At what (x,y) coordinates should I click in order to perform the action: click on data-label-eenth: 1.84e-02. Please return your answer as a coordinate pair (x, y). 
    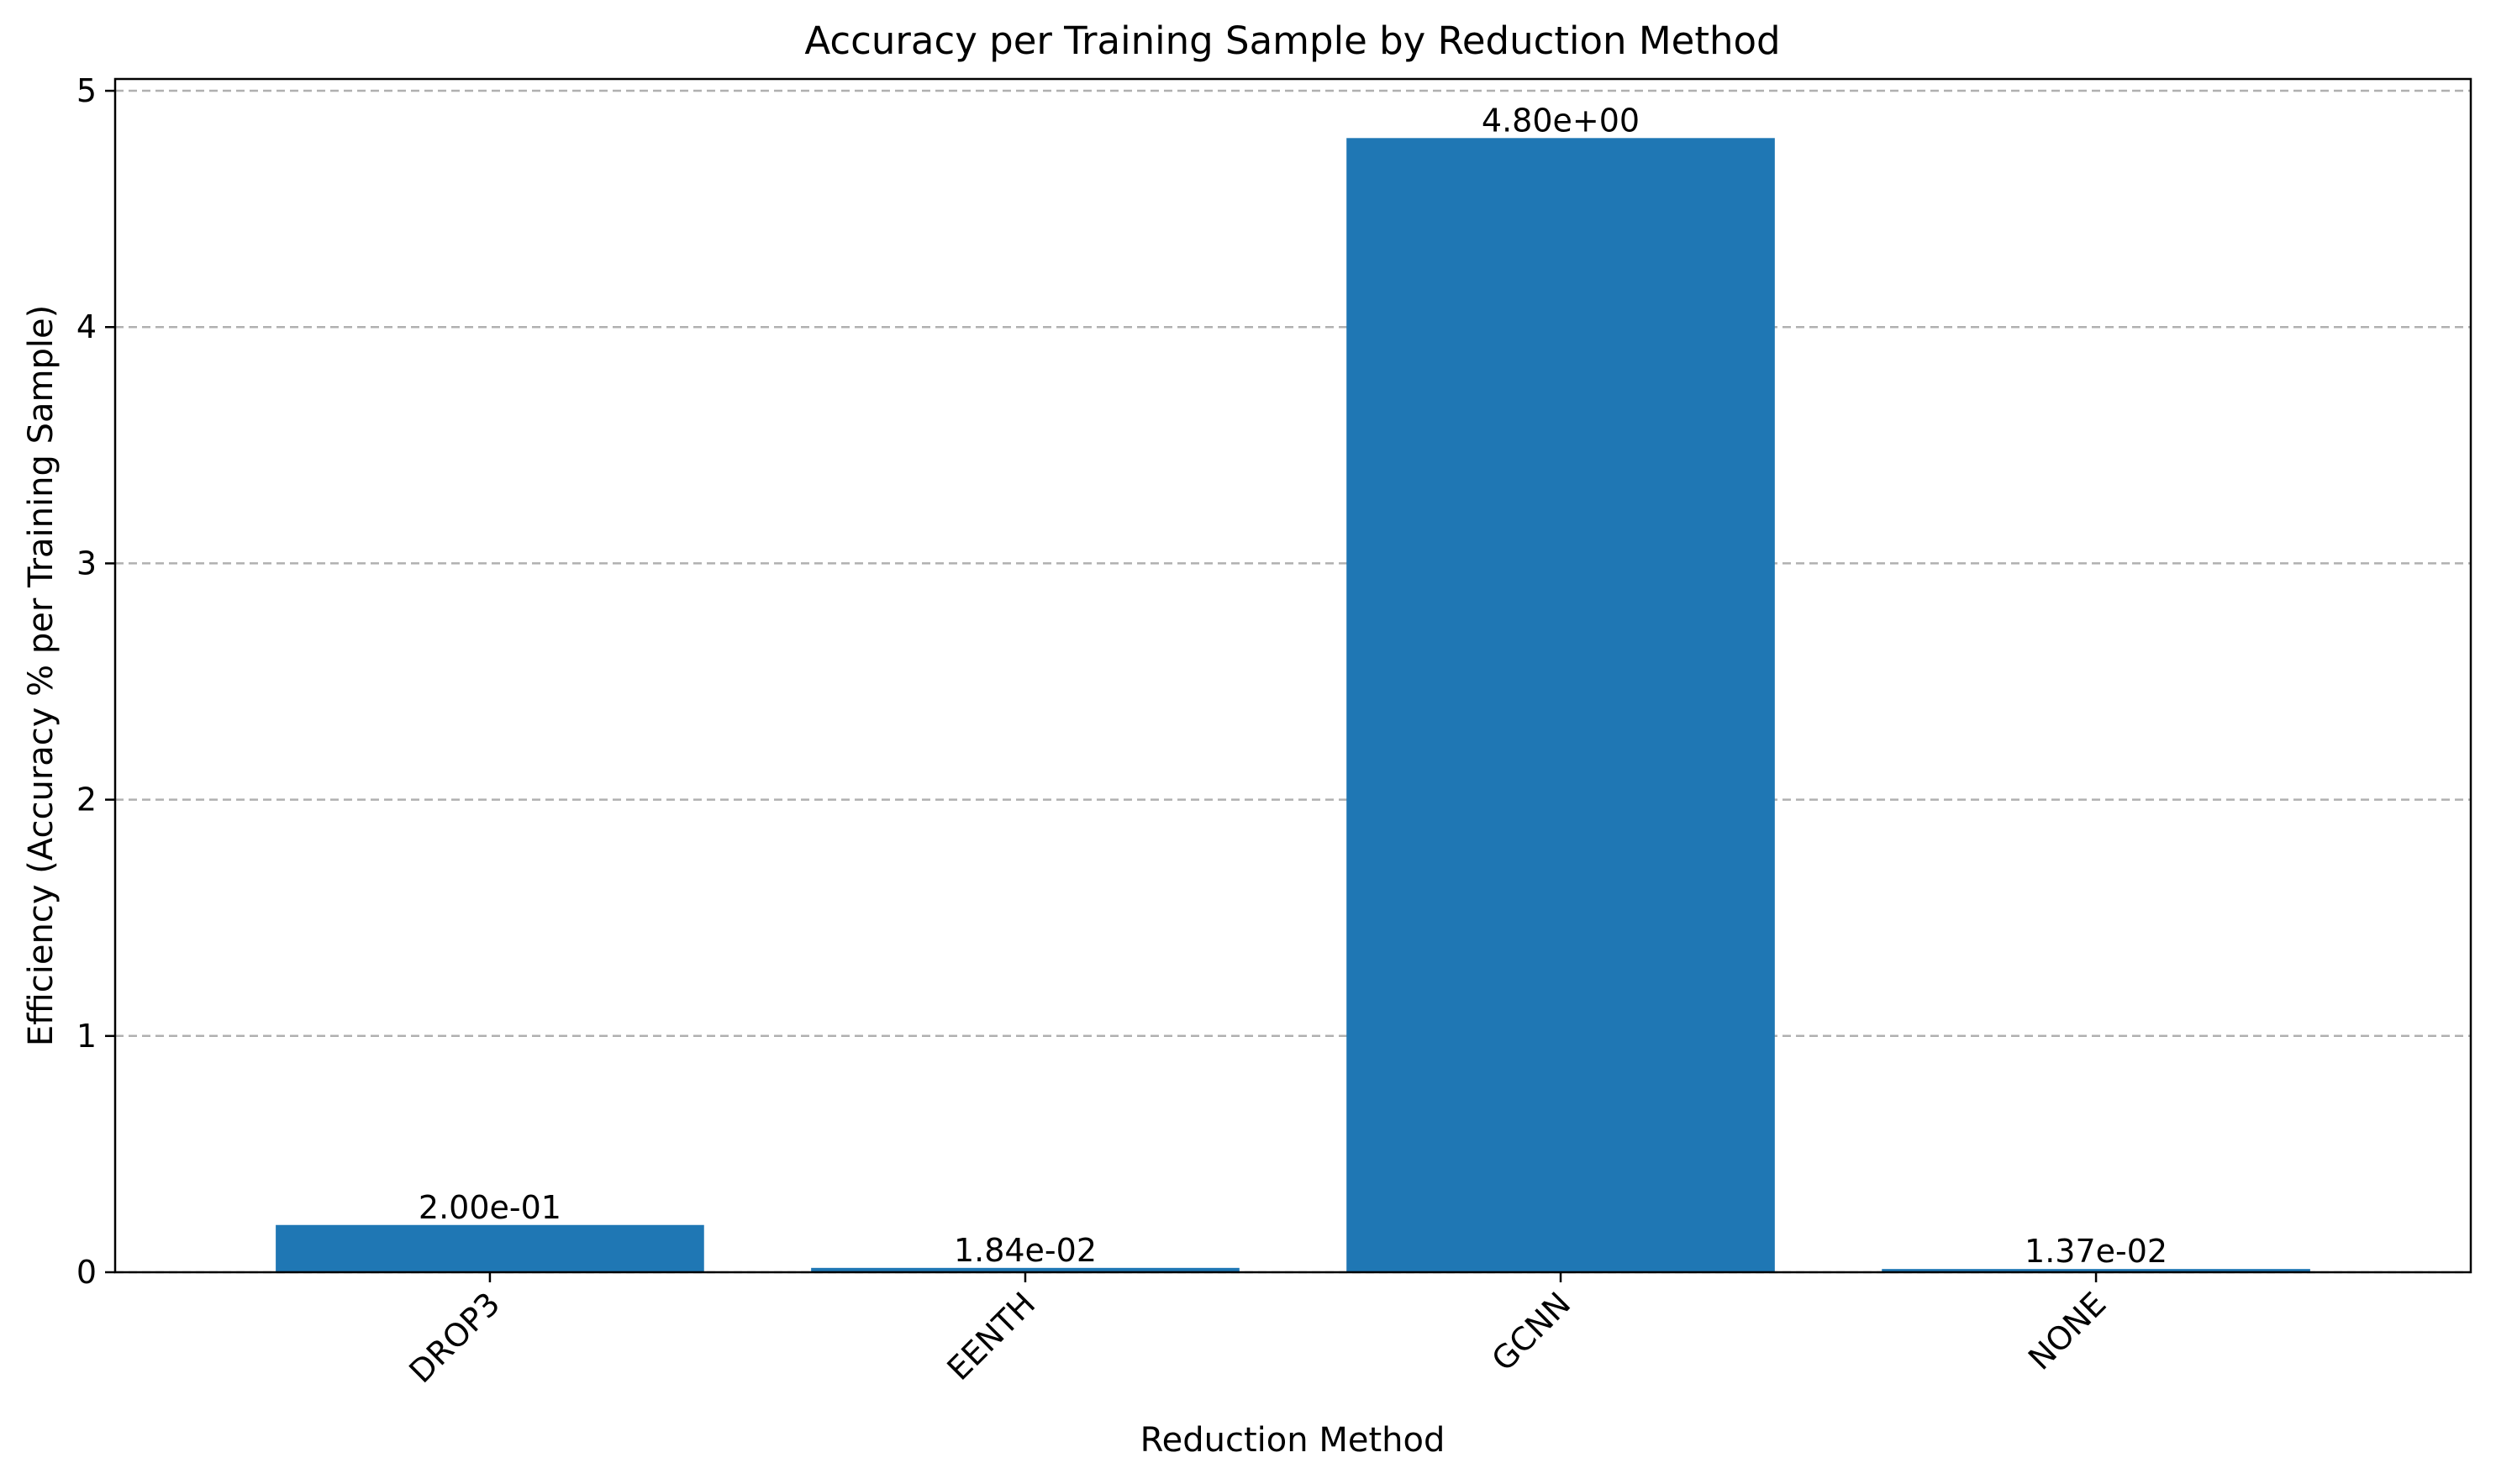
    Looking at the image, I should click on (1025, 1251).